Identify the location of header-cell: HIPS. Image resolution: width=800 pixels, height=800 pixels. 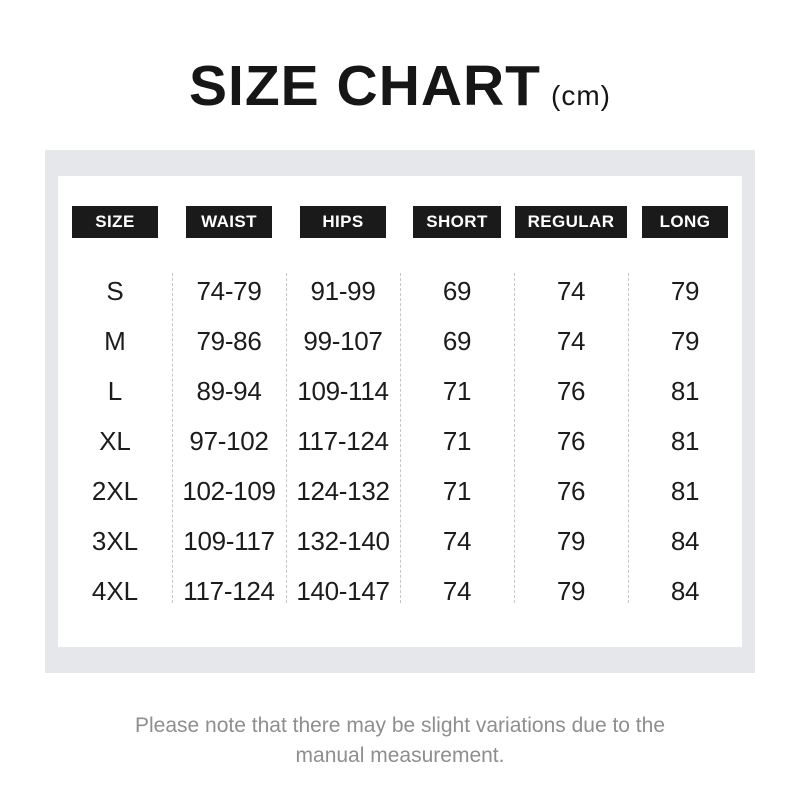
(343, 222).